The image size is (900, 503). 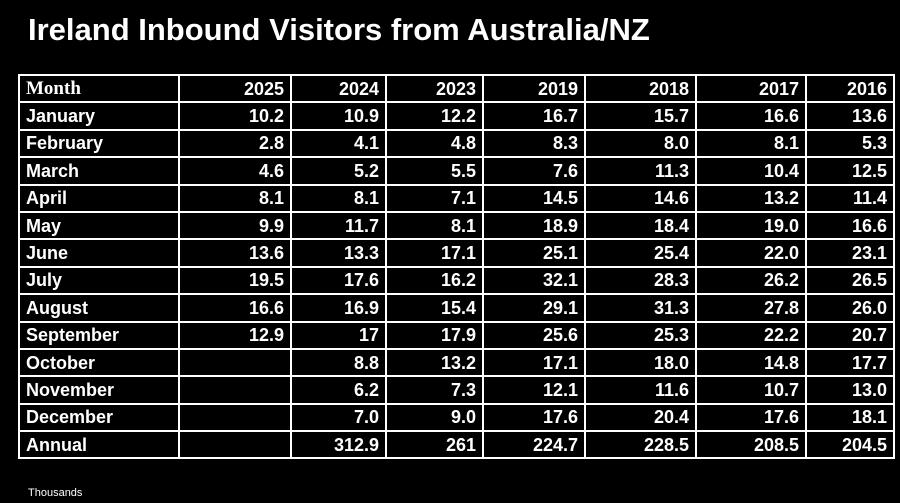 I want to click on table-cell: 25.1, so click(x=534, y=253).